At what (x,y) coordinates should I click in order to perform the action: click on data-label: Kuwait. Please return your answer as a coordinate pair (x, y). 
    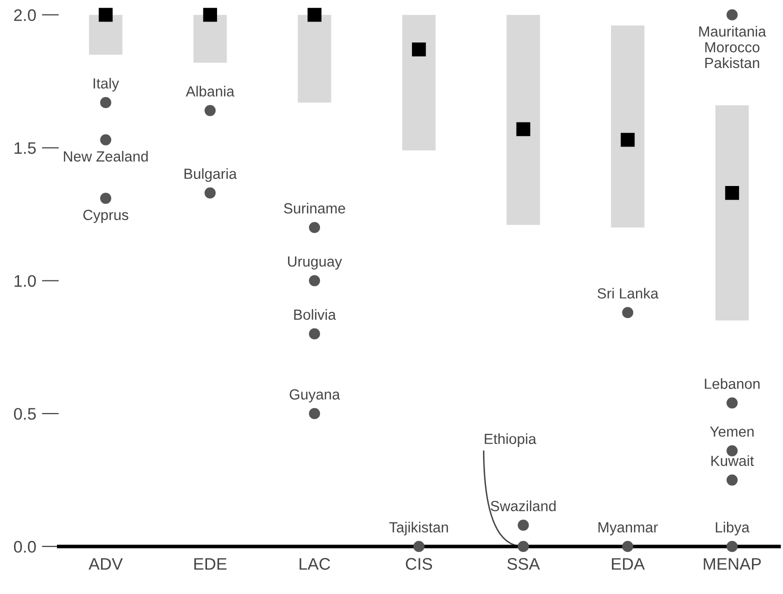
    Looking at the image, I should click on (732, 460).